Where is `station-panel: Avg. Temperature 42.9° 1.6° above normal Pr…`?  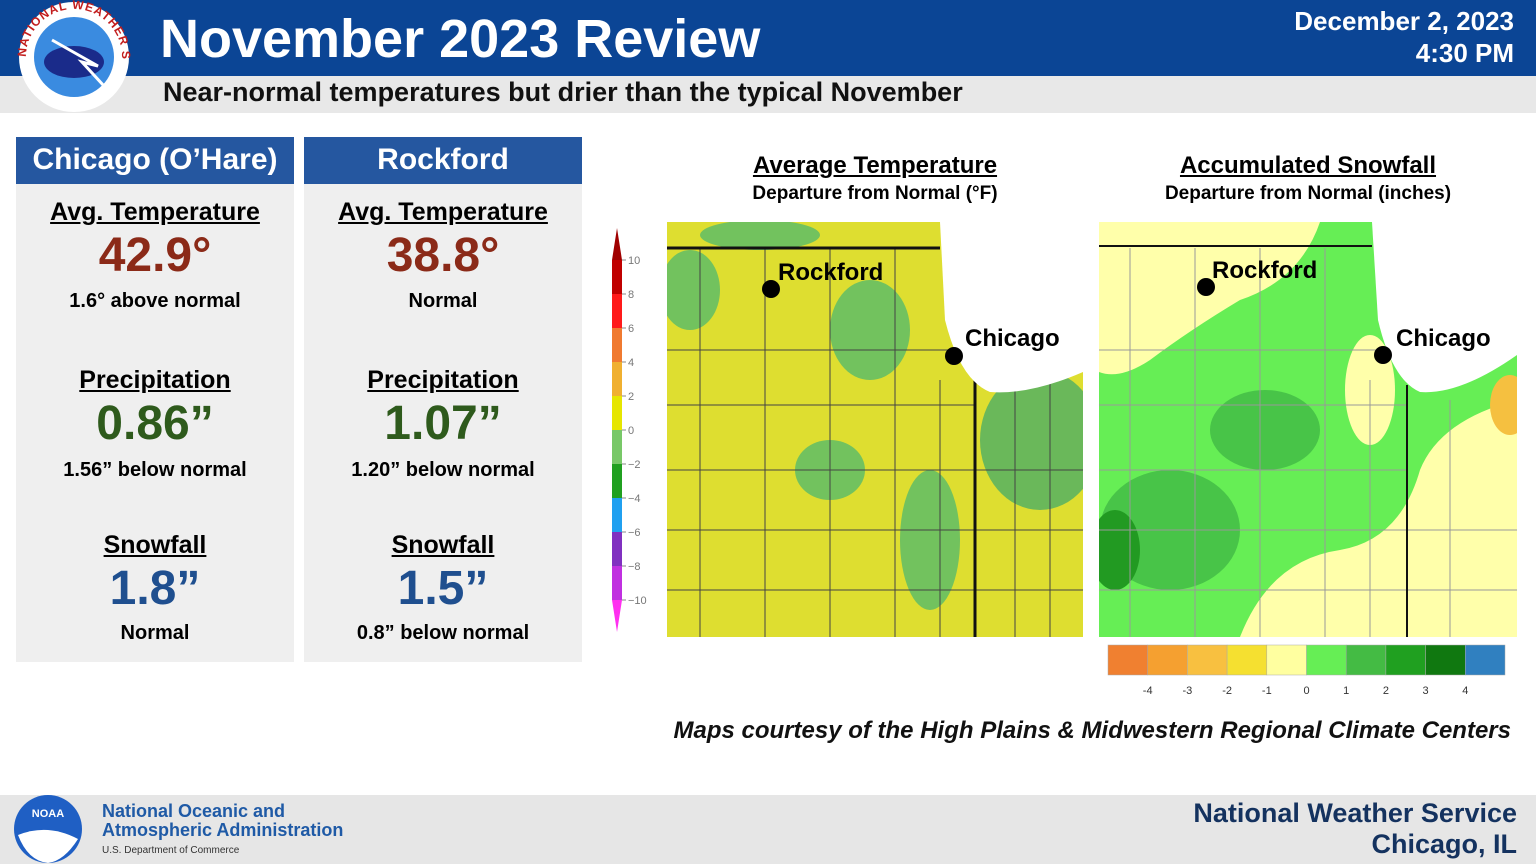
station-panel: Avg. Temperature 42.9° 1.6° above normal Pr… is located at coordinates (155, 423).